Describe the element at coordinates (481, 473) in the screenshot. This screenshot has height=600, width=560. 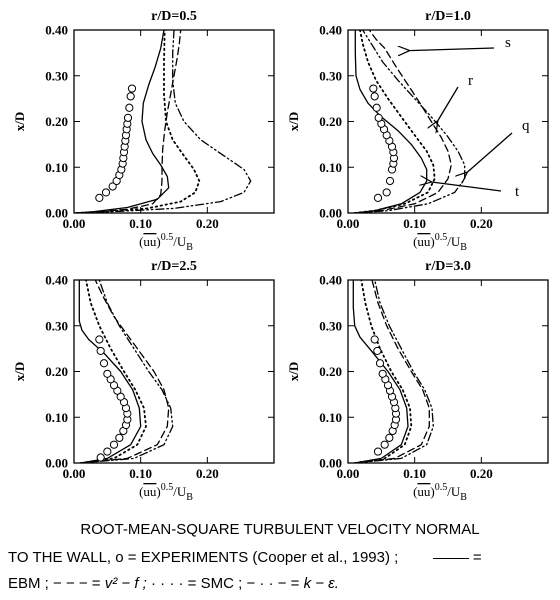
I see `x-tick-label: 0.20` at that location.